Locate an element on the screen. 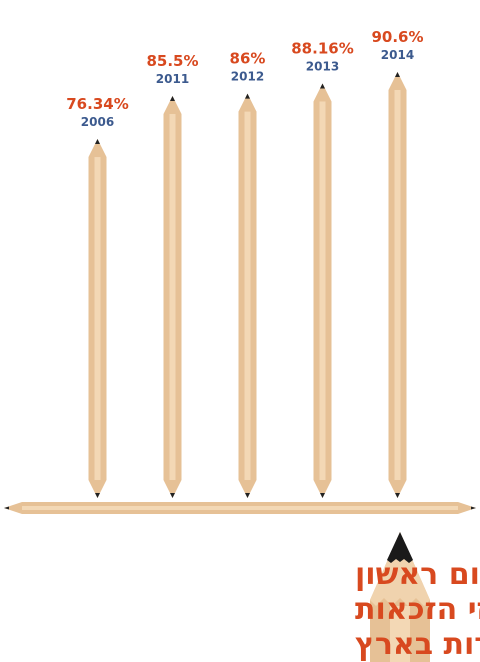 This screenshot has width=480, height=662. chart-title: באחוזי הזכאות is located at coordinates (417, 609).